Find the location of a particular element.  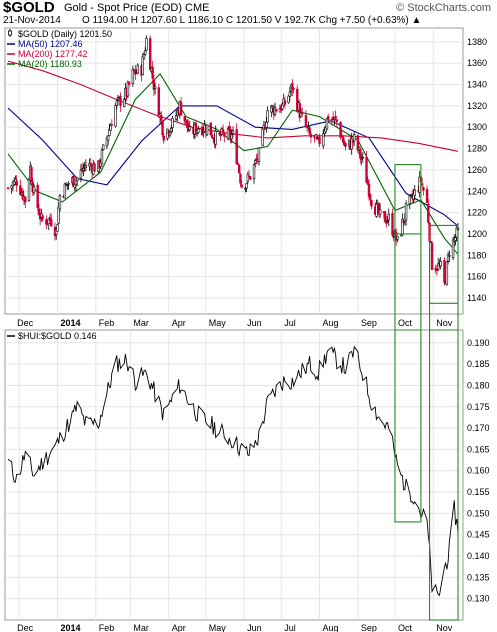

y-tick-label: 0.160 is located at coordinates (478, 471).